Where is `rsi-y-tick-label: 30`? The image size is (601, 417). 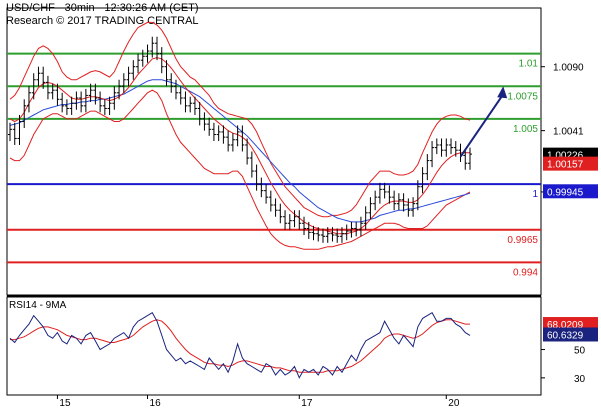 rsi-y-tick-label: 30 is located at coordinates (580, 379).